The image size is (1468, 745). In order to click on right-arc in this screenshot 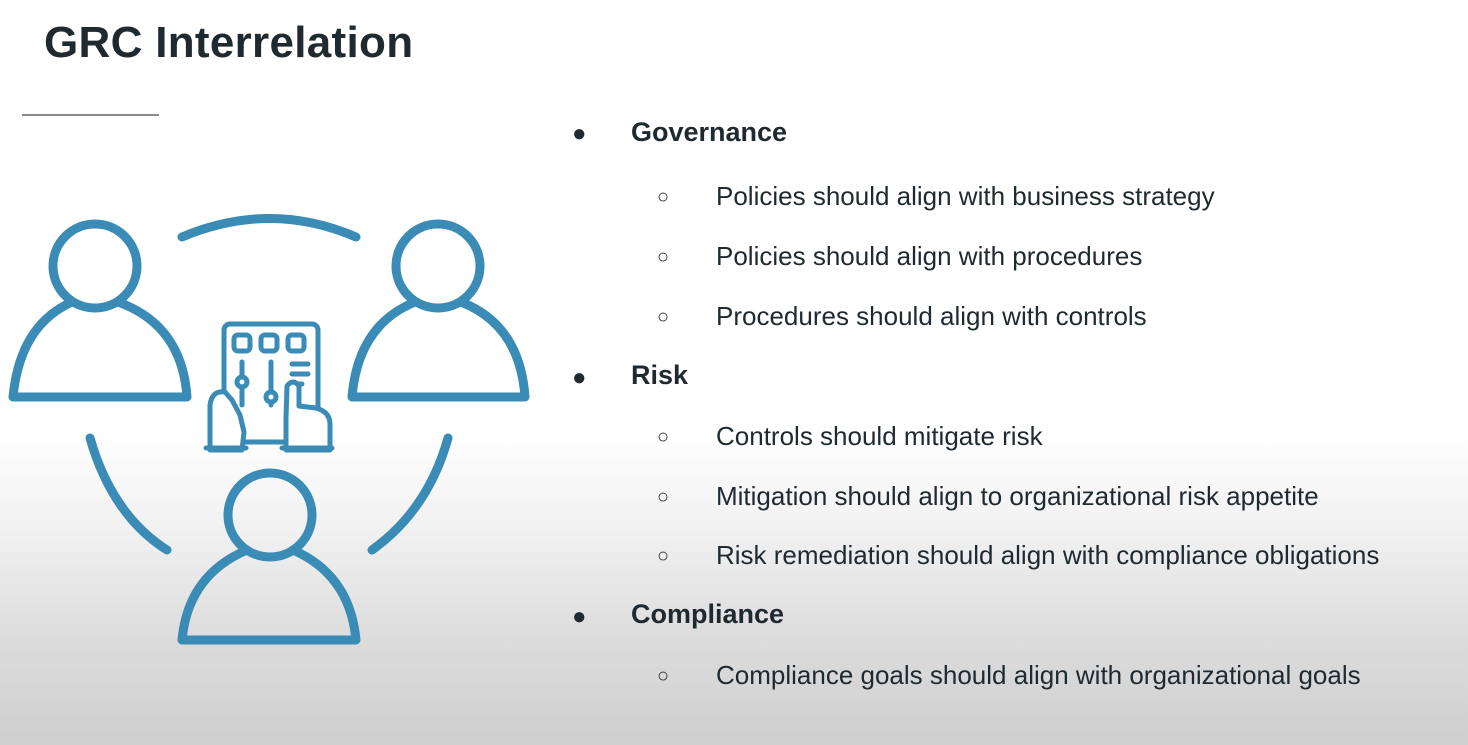, I will do `click(410, 494)`.